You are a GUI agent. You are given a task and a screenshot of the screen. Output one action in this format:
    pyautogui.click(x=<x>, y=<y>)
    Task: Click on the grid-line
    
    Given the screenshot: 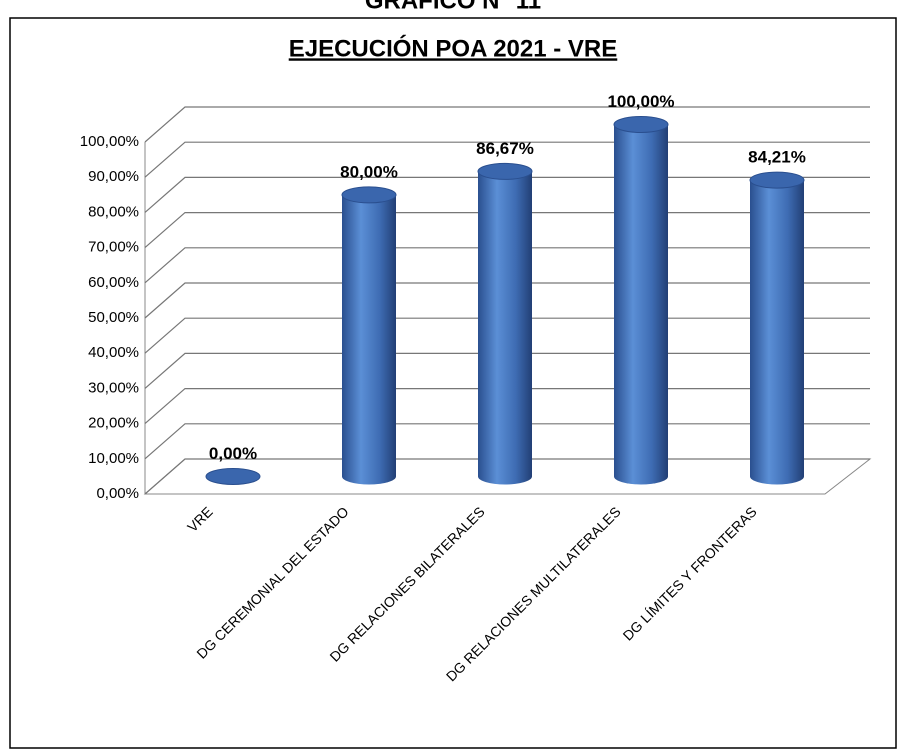 What is the action you would take?
    pyautogui.click(x=507, y=124)
    